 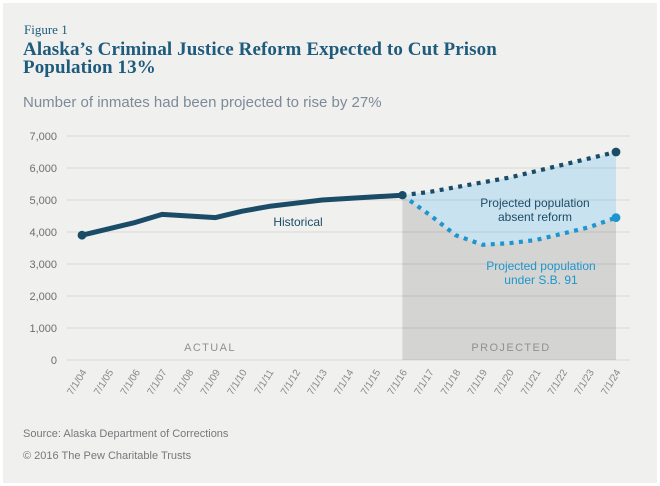 I want to click on historical-end-dot, so click(x=402, y=195).